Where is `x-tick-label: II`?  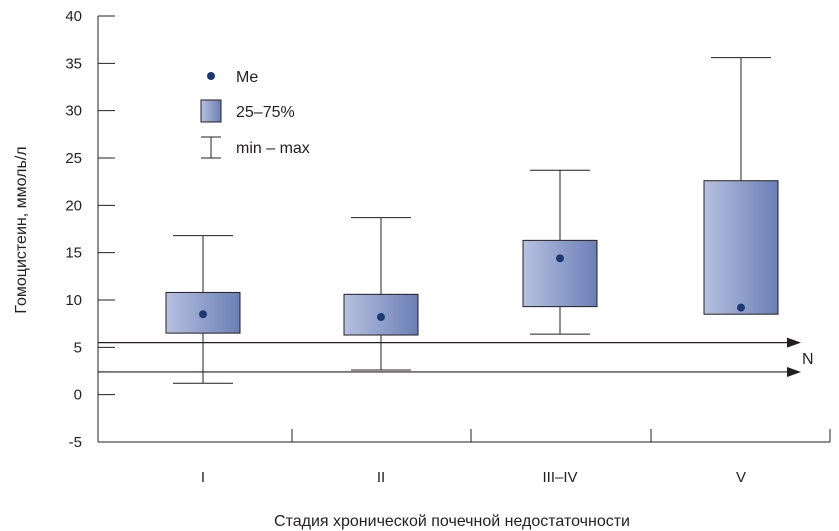
x-tick-label: II is located at coordinates (381, 477).